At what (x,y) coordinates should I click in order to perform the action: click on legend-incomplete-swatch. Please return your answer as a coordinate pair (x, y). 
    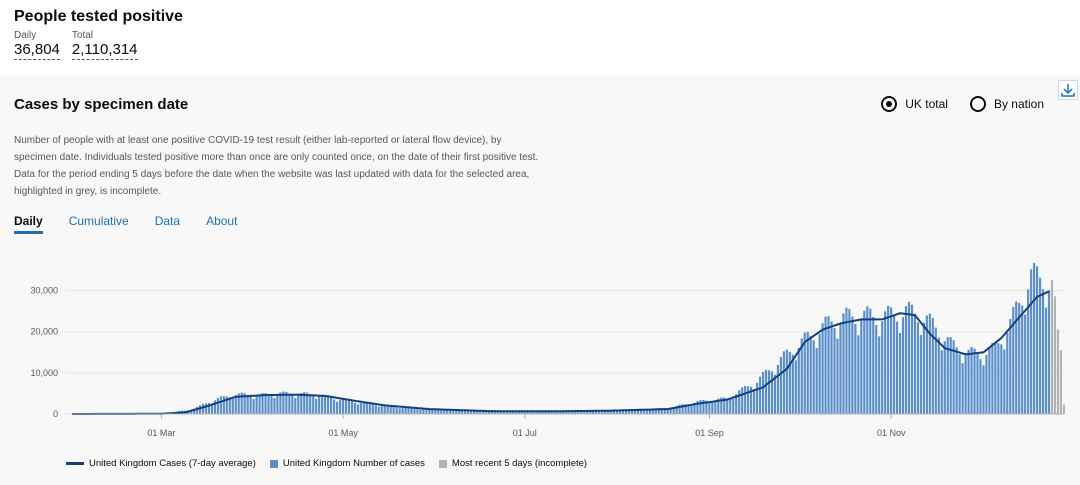
    Looking at the image, I should click on (442, 463).